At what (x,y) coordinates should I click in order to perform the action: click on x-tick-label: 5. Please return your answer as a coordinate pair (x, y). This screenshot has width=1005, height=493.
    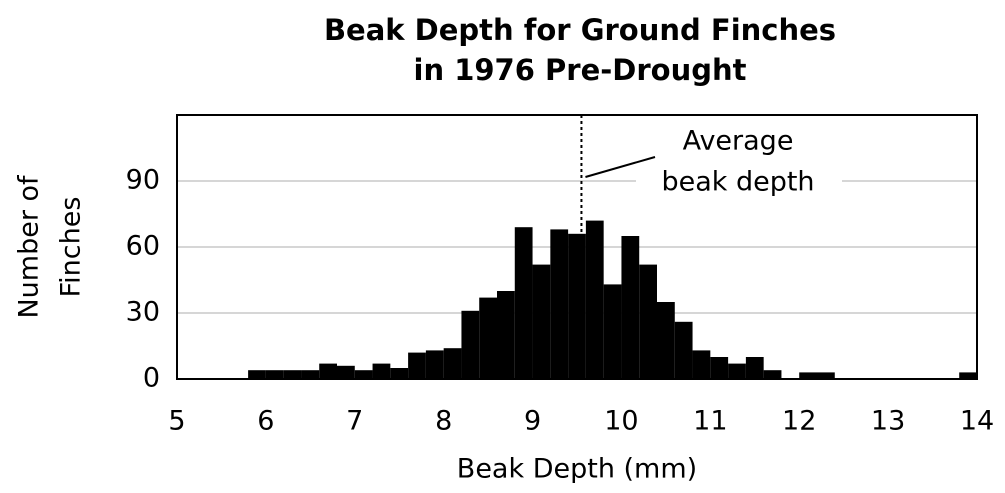
    Looking at the image, I should click on (176, 421).